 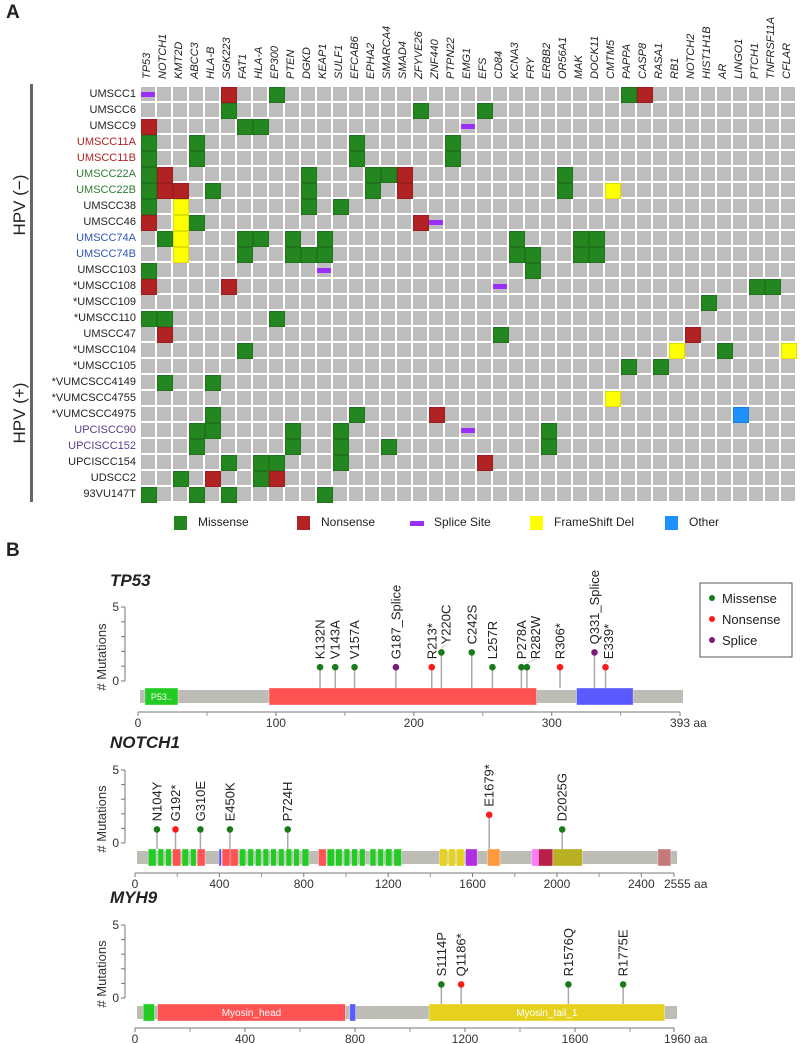 I want to click on x-tick-label: 1600, so click(x=472, y=884).